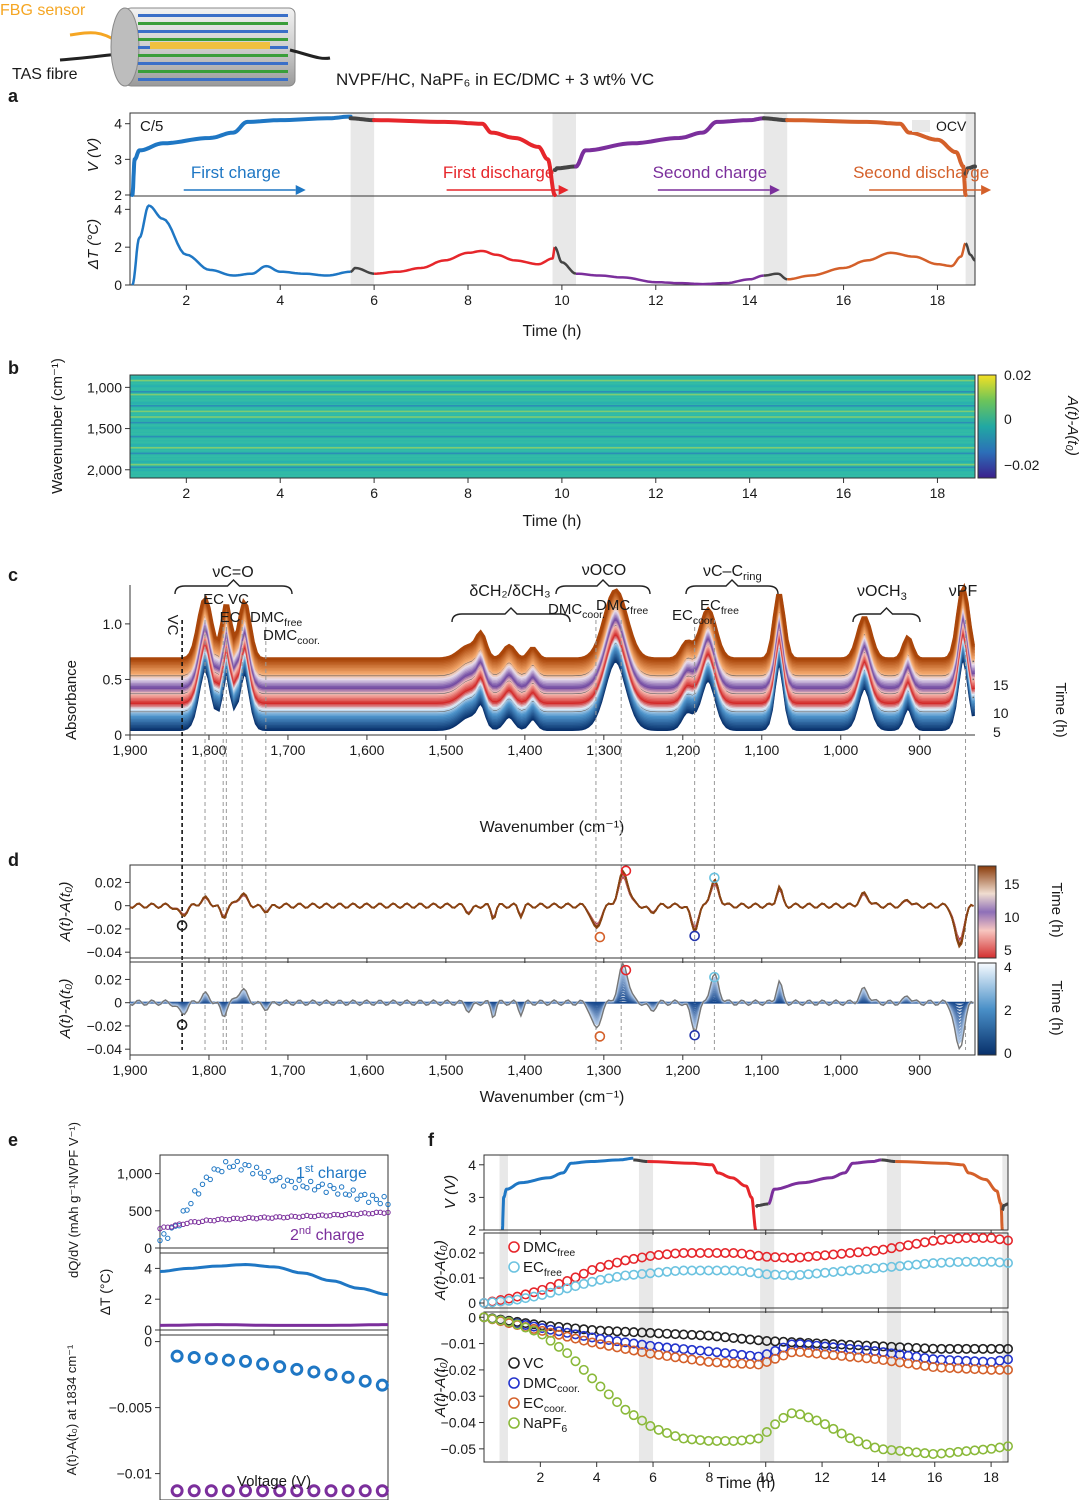  Describe the element at coordinates (1008, 967) in the screenshot. I see `colorbar-tick-label: 4` at that location.